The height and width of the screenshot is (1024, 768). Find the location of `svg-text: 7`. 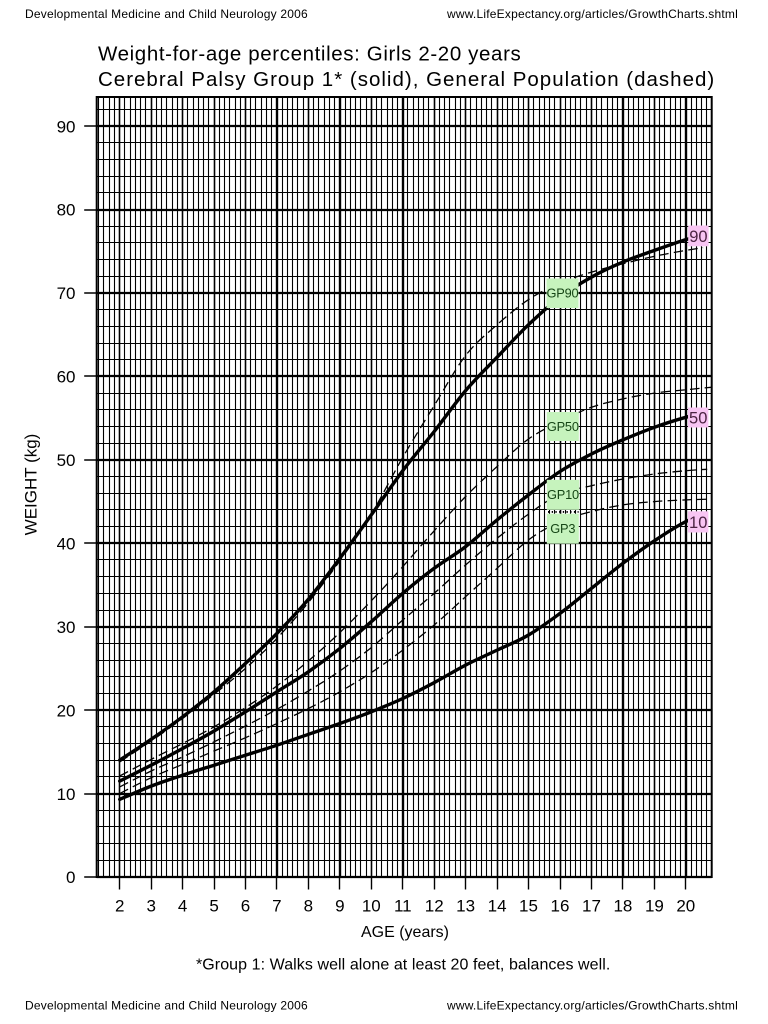

svg-text: 7 is located at coordinates (276, 906).